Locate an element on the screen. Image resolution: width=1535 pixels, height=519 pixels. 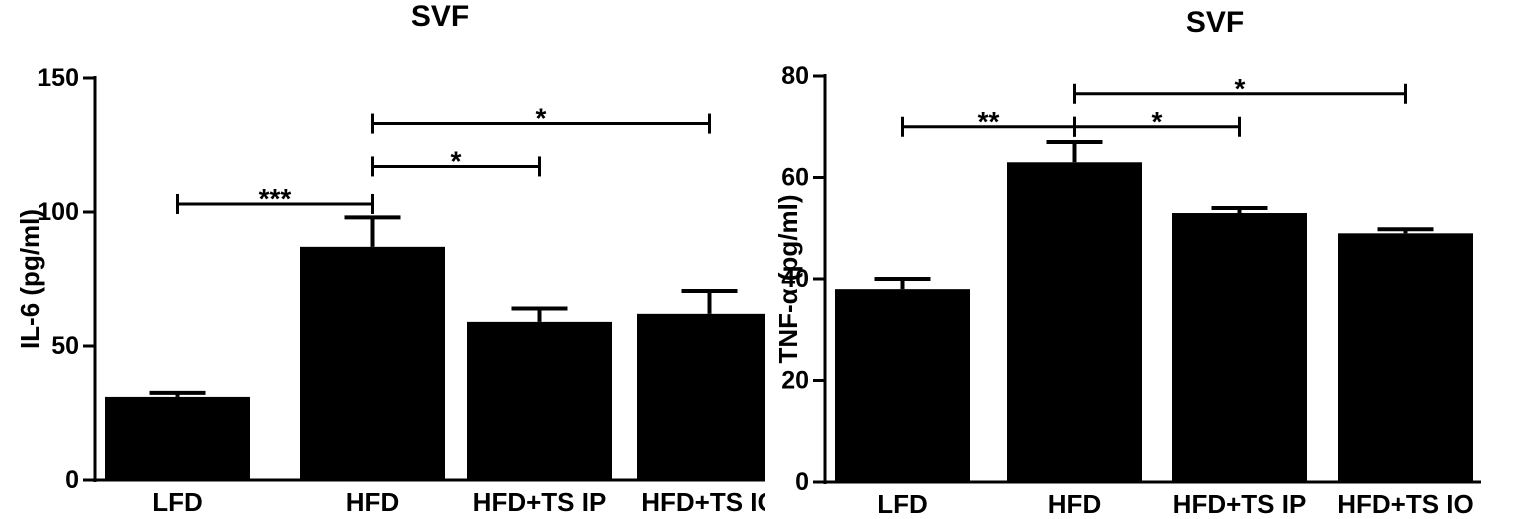
sig-label-0: *** is located at coordinates (275, 198).